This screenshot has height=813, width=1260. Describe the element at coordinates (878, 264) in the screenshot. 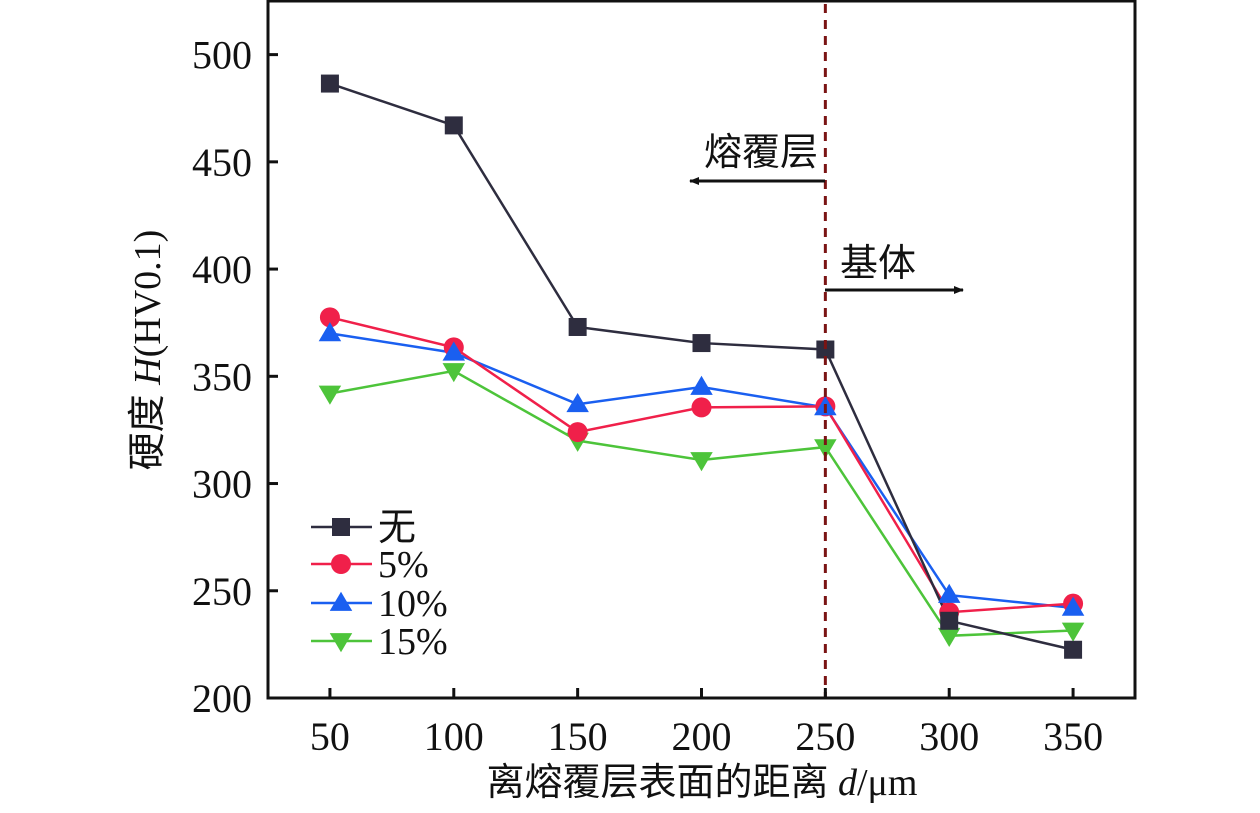

I see `annotation-substrate: 基体` at that location.